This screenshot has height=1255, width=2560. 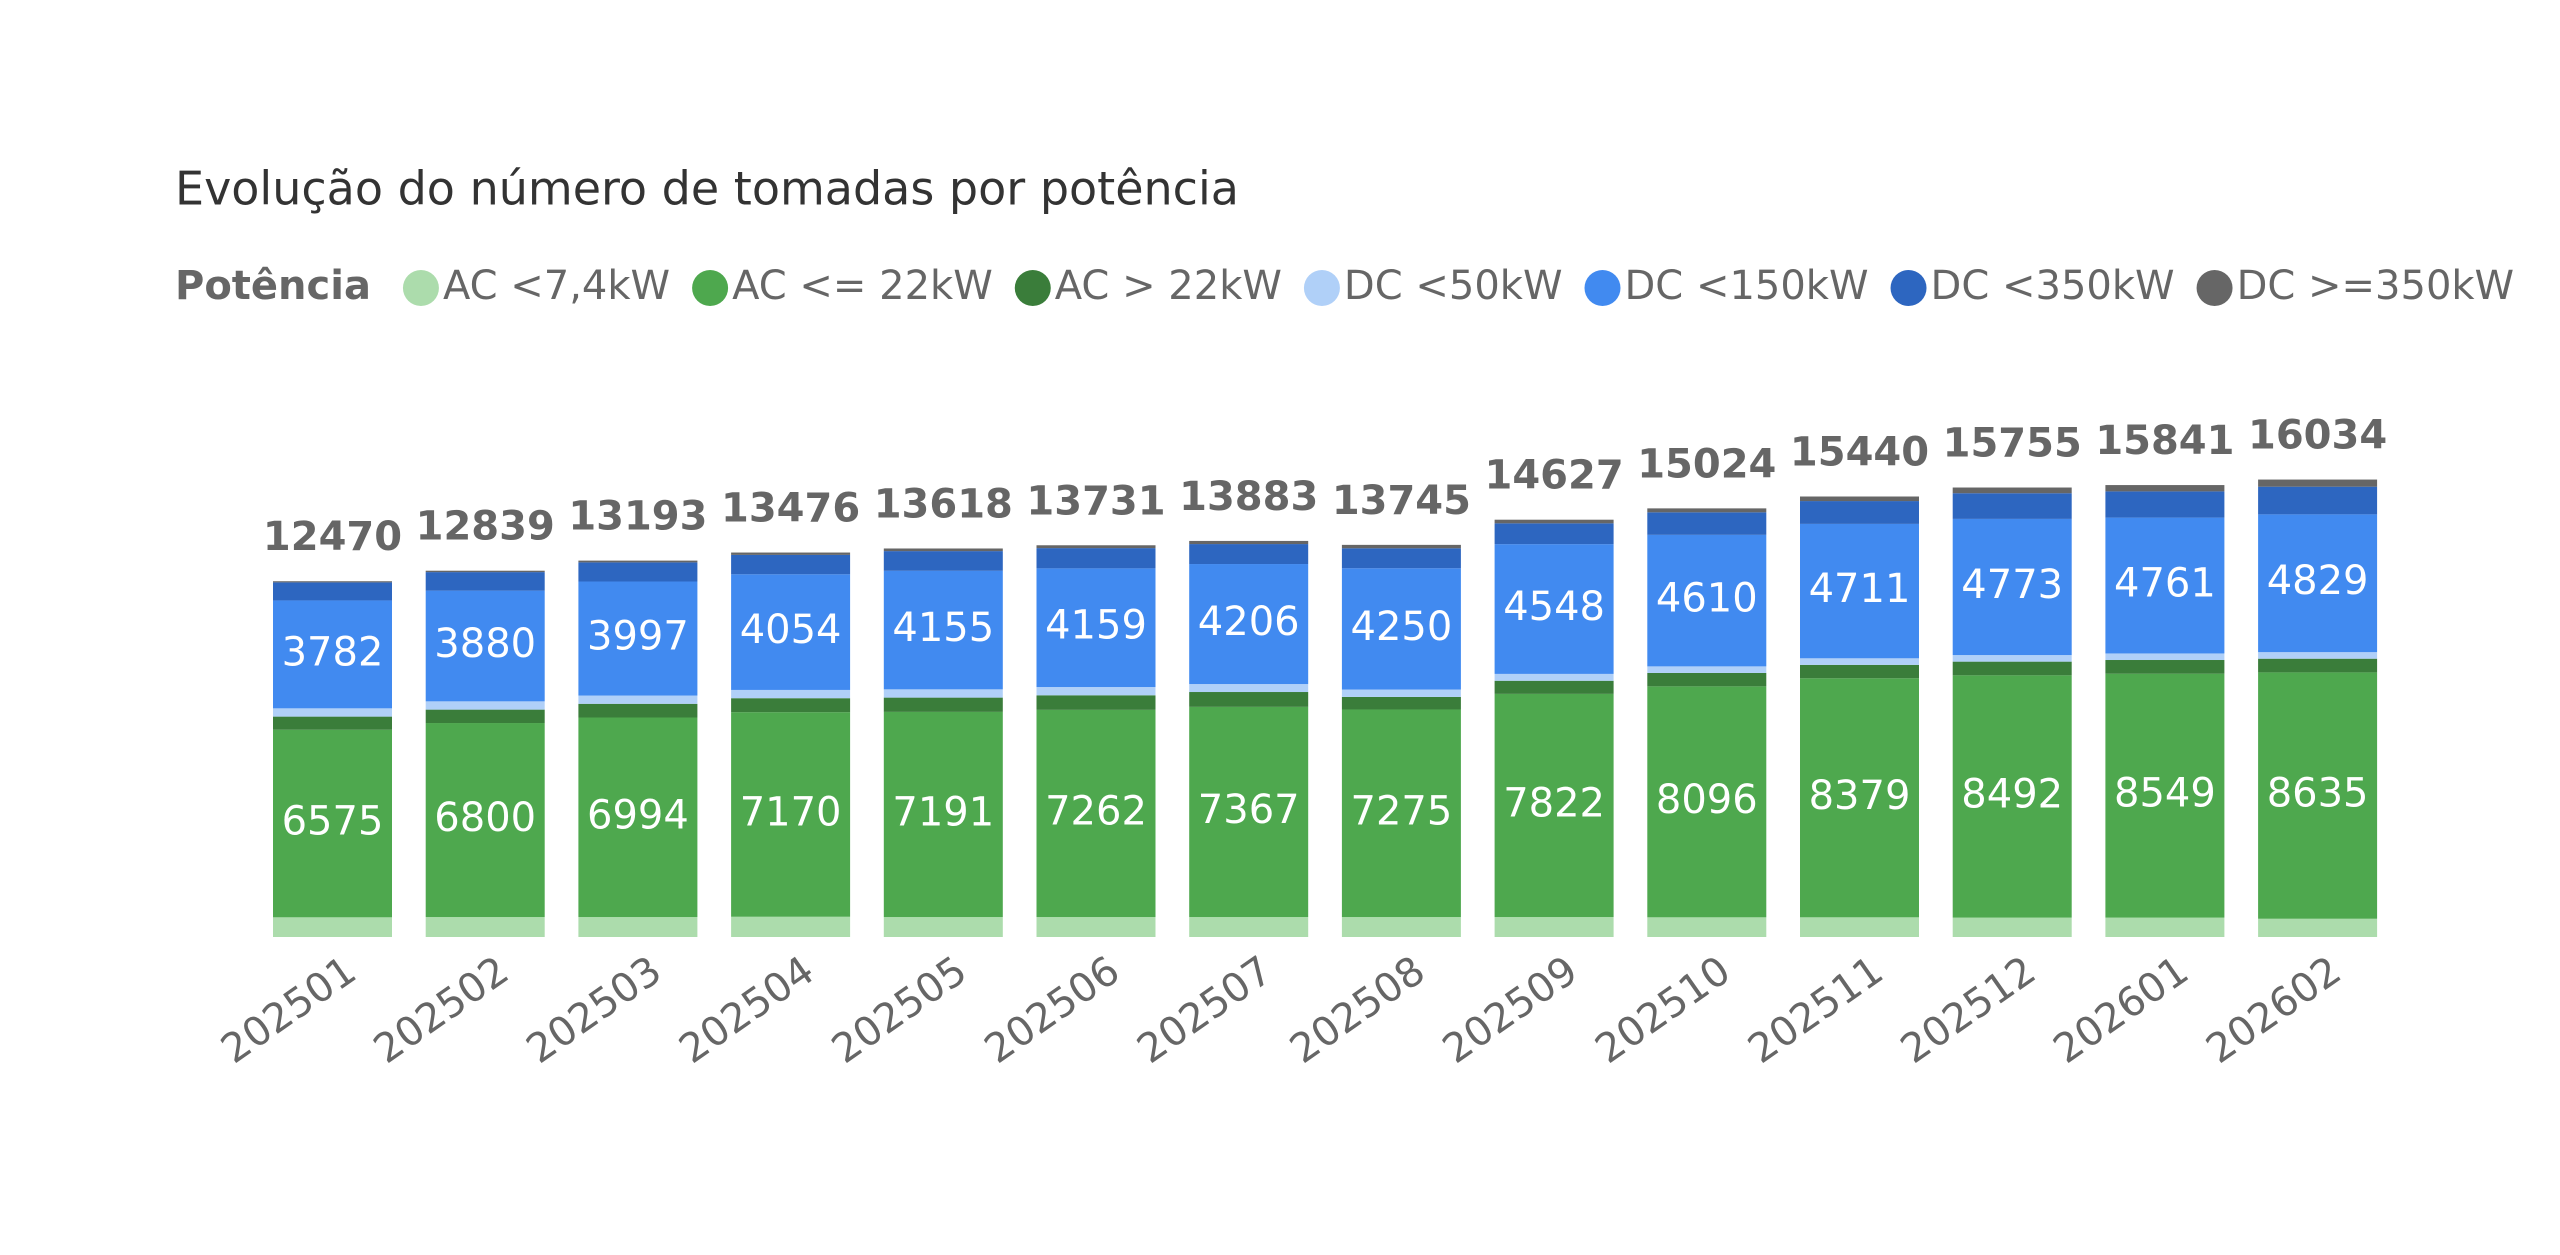 I want to click on x-tick-label: 202508, so click(x=1357, y=1010).